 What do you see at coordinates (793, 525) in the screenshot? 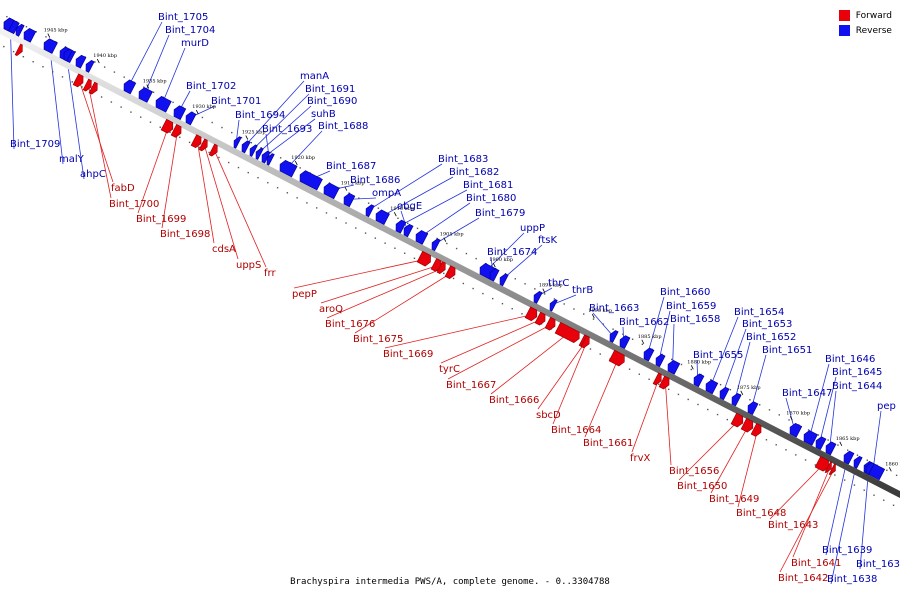
I see `gene-label: Bint_1643` at bounding box center [793, 525].